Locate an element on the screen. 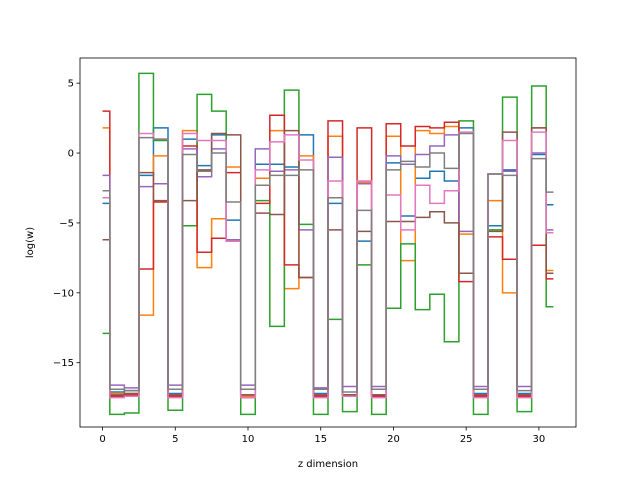 This screenshot has width=640, height=480. y-tick-label: −5 is located at coordinates (66, 223).